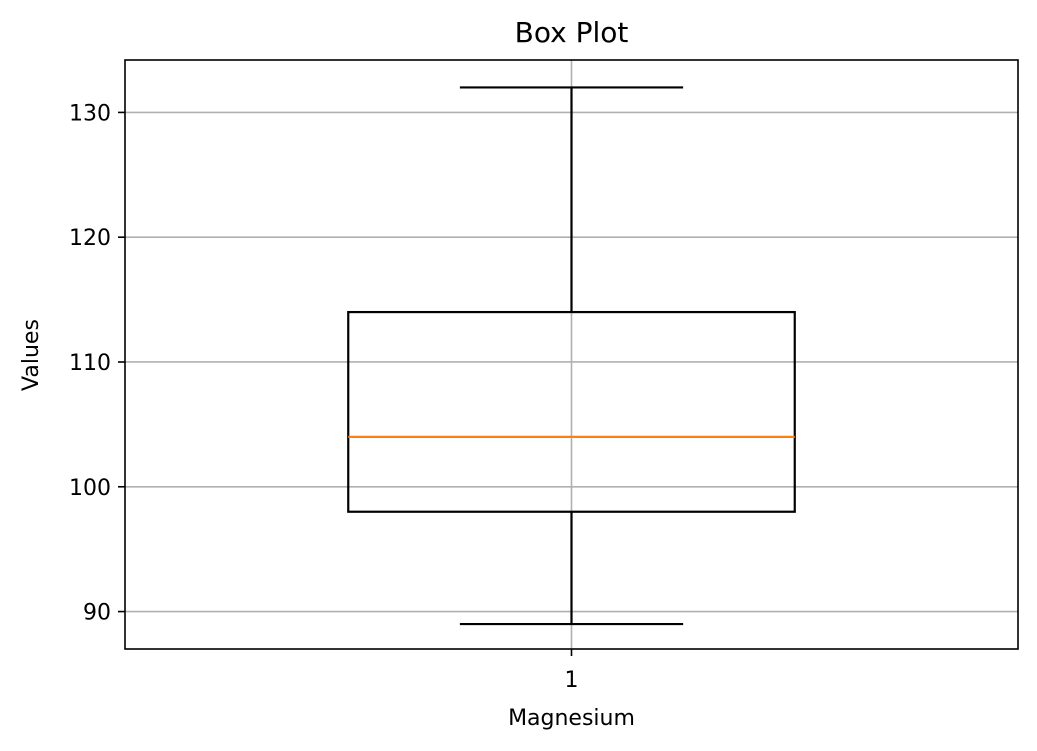 The image size is (1037, 751). I want to click on y-axis-label: Values, so click(31, 355).